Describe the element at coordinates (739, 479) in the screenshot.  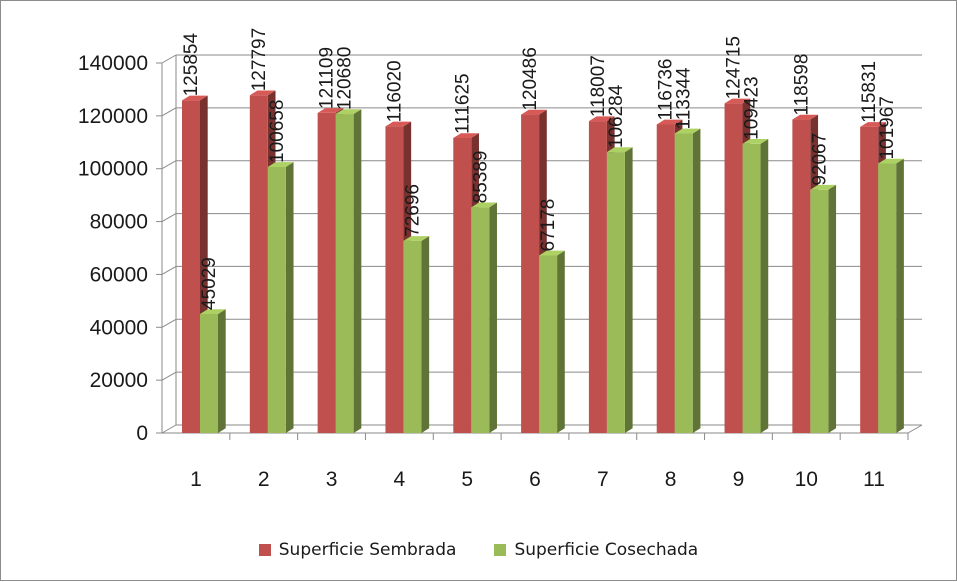
I see `x-tick-label: 9` at that location.